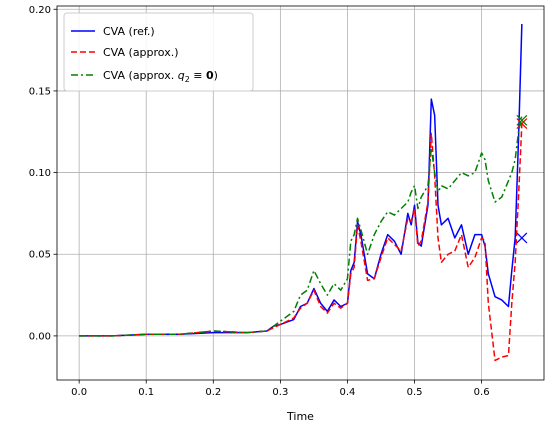 The height and width of the screenshot is (436, 556). I want to click on y-tick-label: 0.05, so click(40, 255).